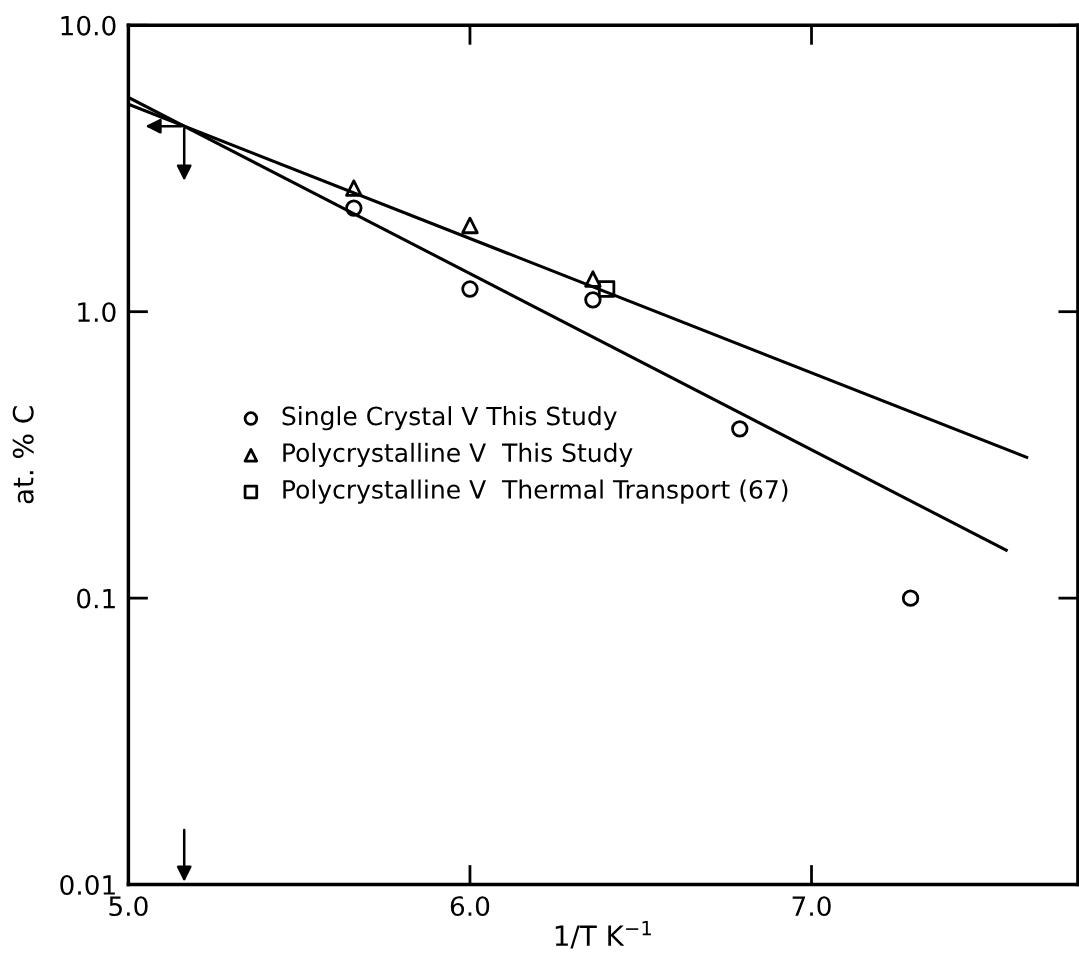  What do you see at coordinates (88, 25) in the screenshot?
I see `y-tick-label: 10.0` at bounding box center [88, 25].